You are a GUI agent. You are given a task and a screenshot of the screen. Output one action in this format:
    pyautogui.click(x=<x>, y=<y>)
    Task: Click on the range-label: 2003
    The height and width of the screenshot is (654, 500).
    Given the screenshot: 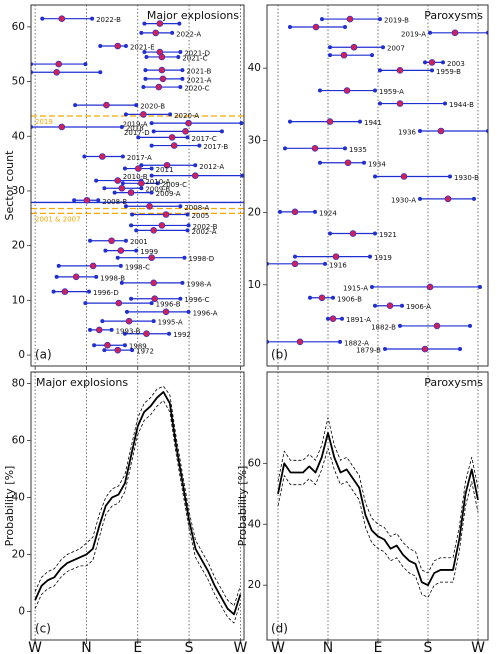 What is the action you would take?
    pyautogui.click(x=456, y=64)
    